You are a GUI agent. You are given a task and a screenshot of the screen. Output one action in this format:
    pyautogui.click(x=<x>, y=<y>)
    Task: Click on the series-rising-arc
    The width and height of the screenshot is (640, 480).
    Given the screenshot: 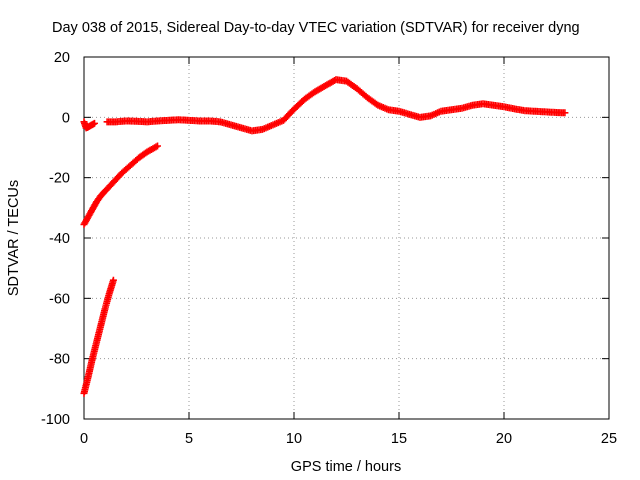 What is the action you would take?
    pyautogui.click(x=120, y=185)
    